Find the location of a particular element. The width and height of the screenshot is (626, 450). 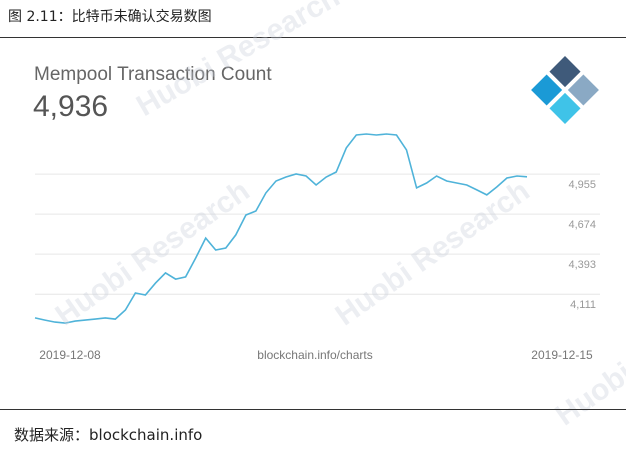

x-label: 2019-12-15 is located at coordinates (562, 355).